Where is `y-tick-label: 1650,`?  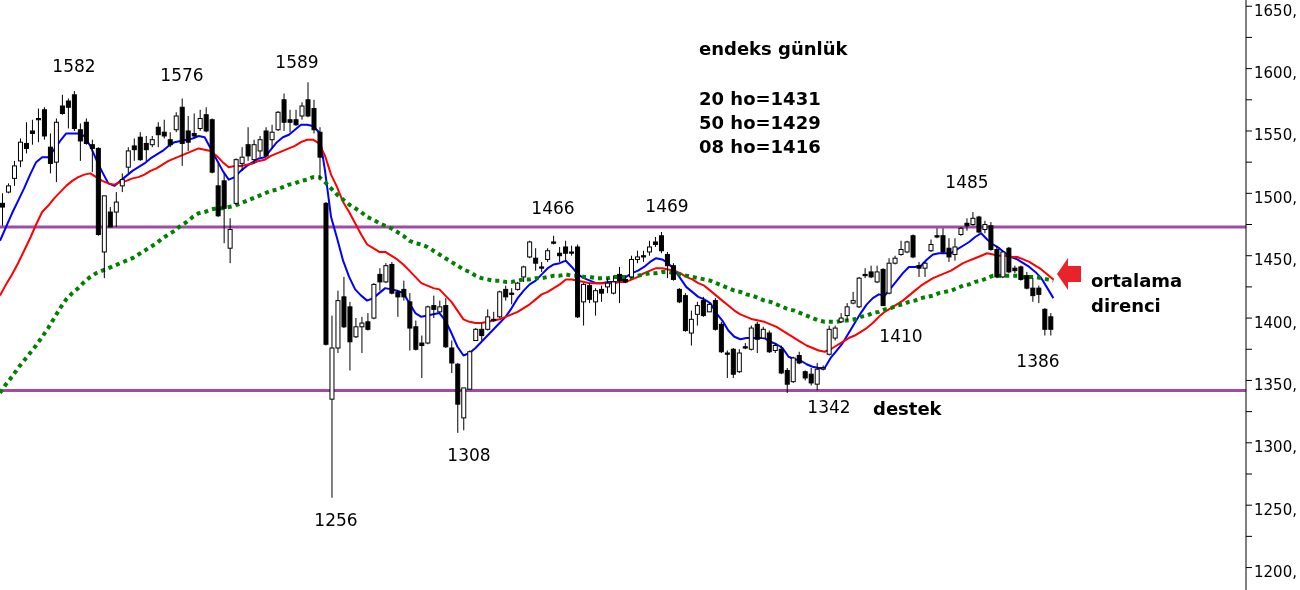
y-tick-label: 1650, is located at coordinates (1275, 10).